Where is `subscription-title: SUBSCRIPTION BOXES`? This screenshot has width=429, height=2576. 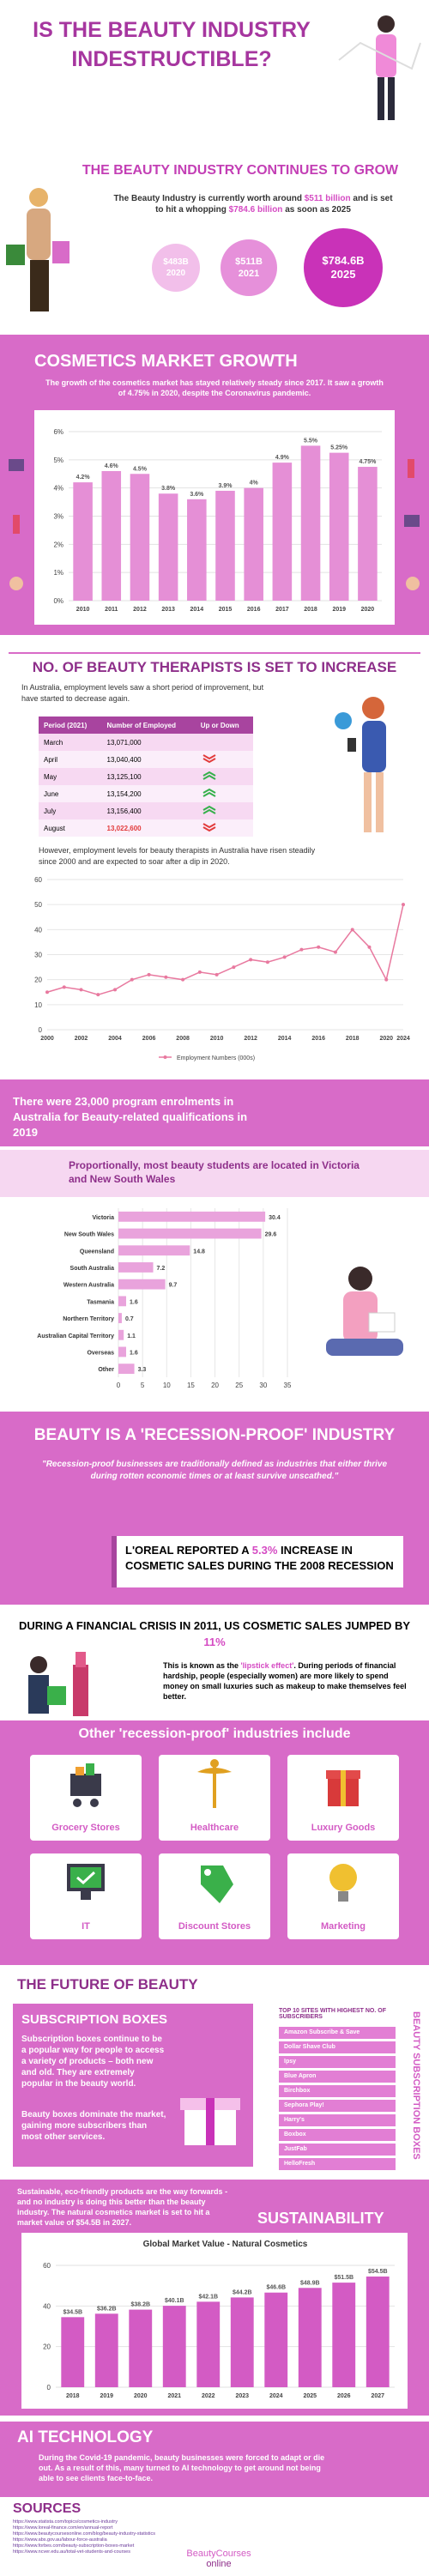
subscription-title: SUBSCRIPTION BOXES is located at coordinates (94, 2019).